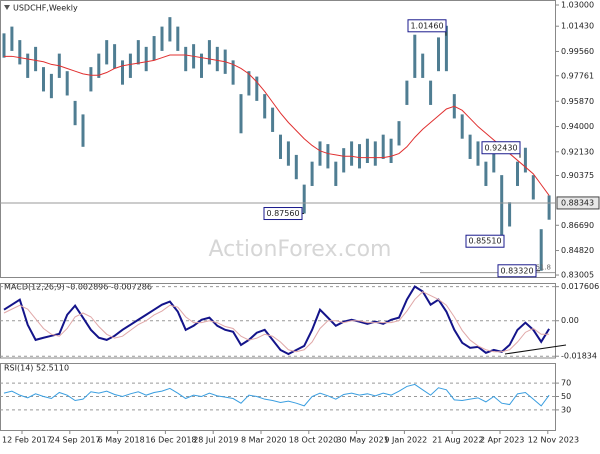 The image size is (600, 454). What do you see at coordinates (121, 440) in the screenshot?
I see `x-tick-label: 6 May 2018` at bounding box center [121, 440].